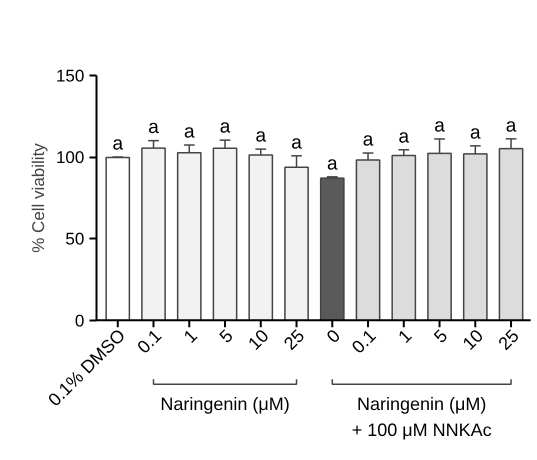  Describe the element at coordinates (70, 76) in the screenshot. I see `y-tick-label: 150` at that location.